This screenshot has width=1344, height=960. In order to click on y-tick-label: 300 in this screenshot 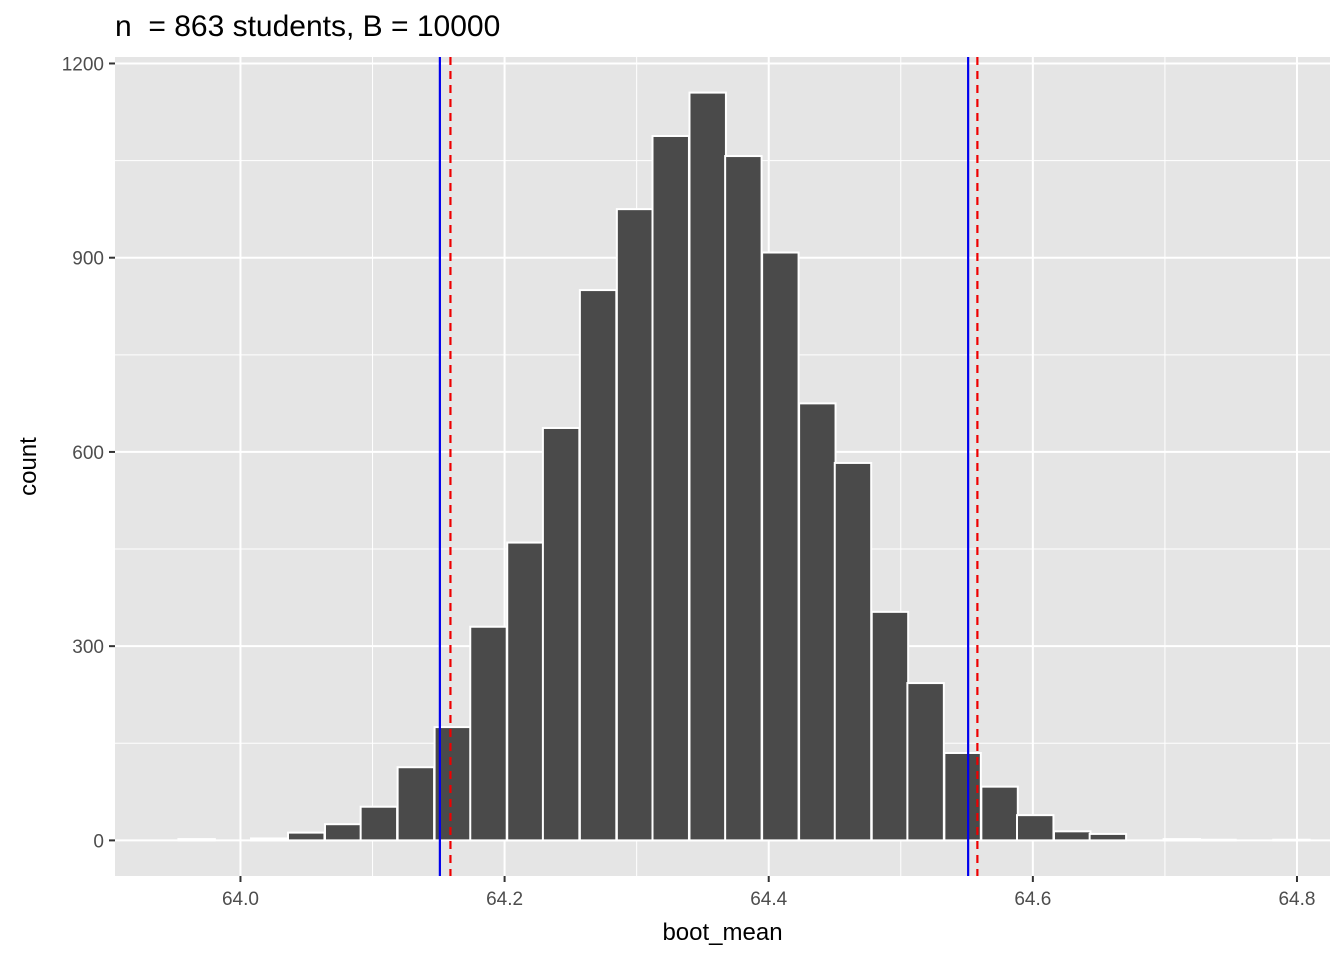, I will do `click(88, 647)`.